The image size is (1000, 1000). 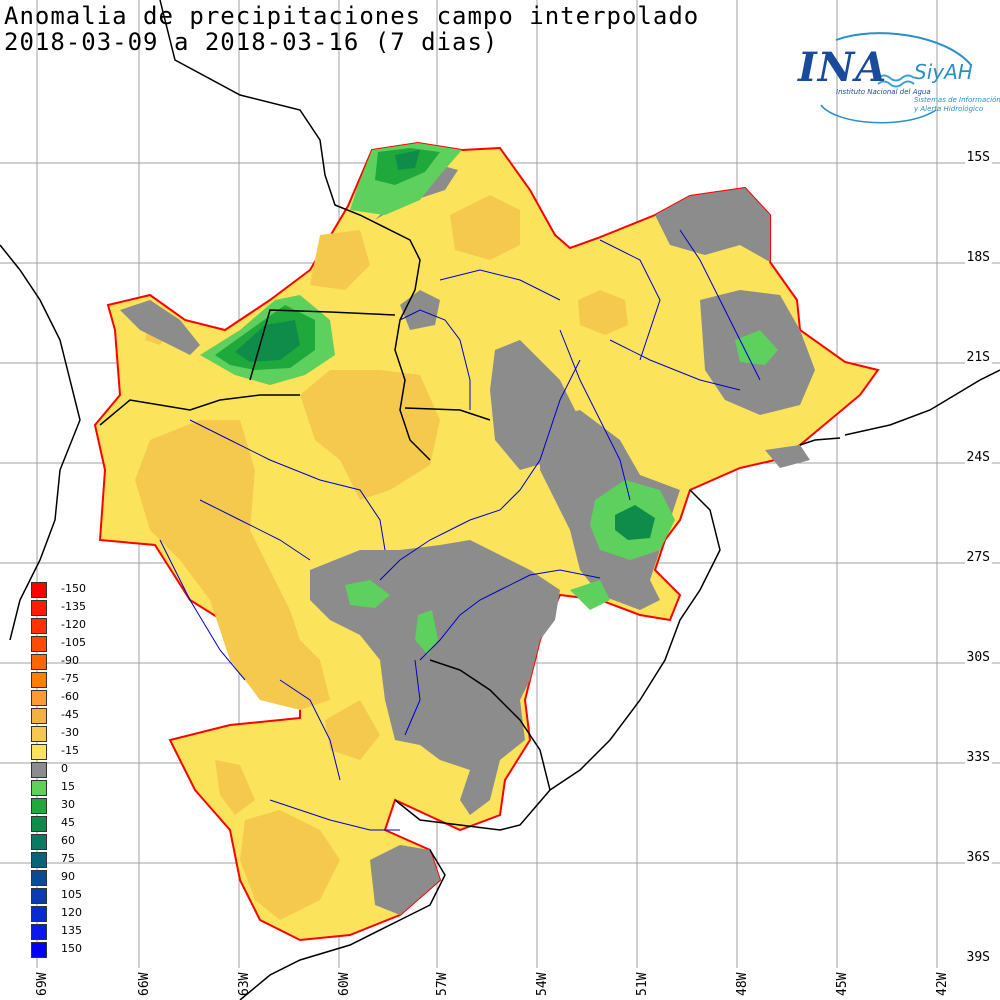 I want to click on legend-item: -45, so click(x=76, y=715).